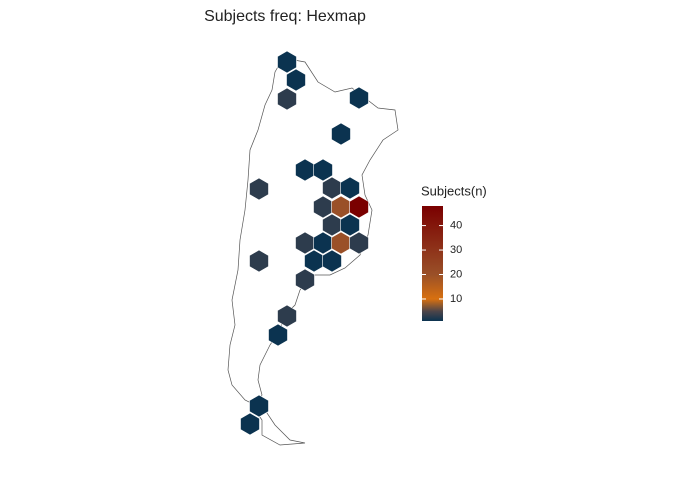 The image size is (692, 479). I want to click on chart-title: Subjects freq: Hexmap, so click(285, 16).